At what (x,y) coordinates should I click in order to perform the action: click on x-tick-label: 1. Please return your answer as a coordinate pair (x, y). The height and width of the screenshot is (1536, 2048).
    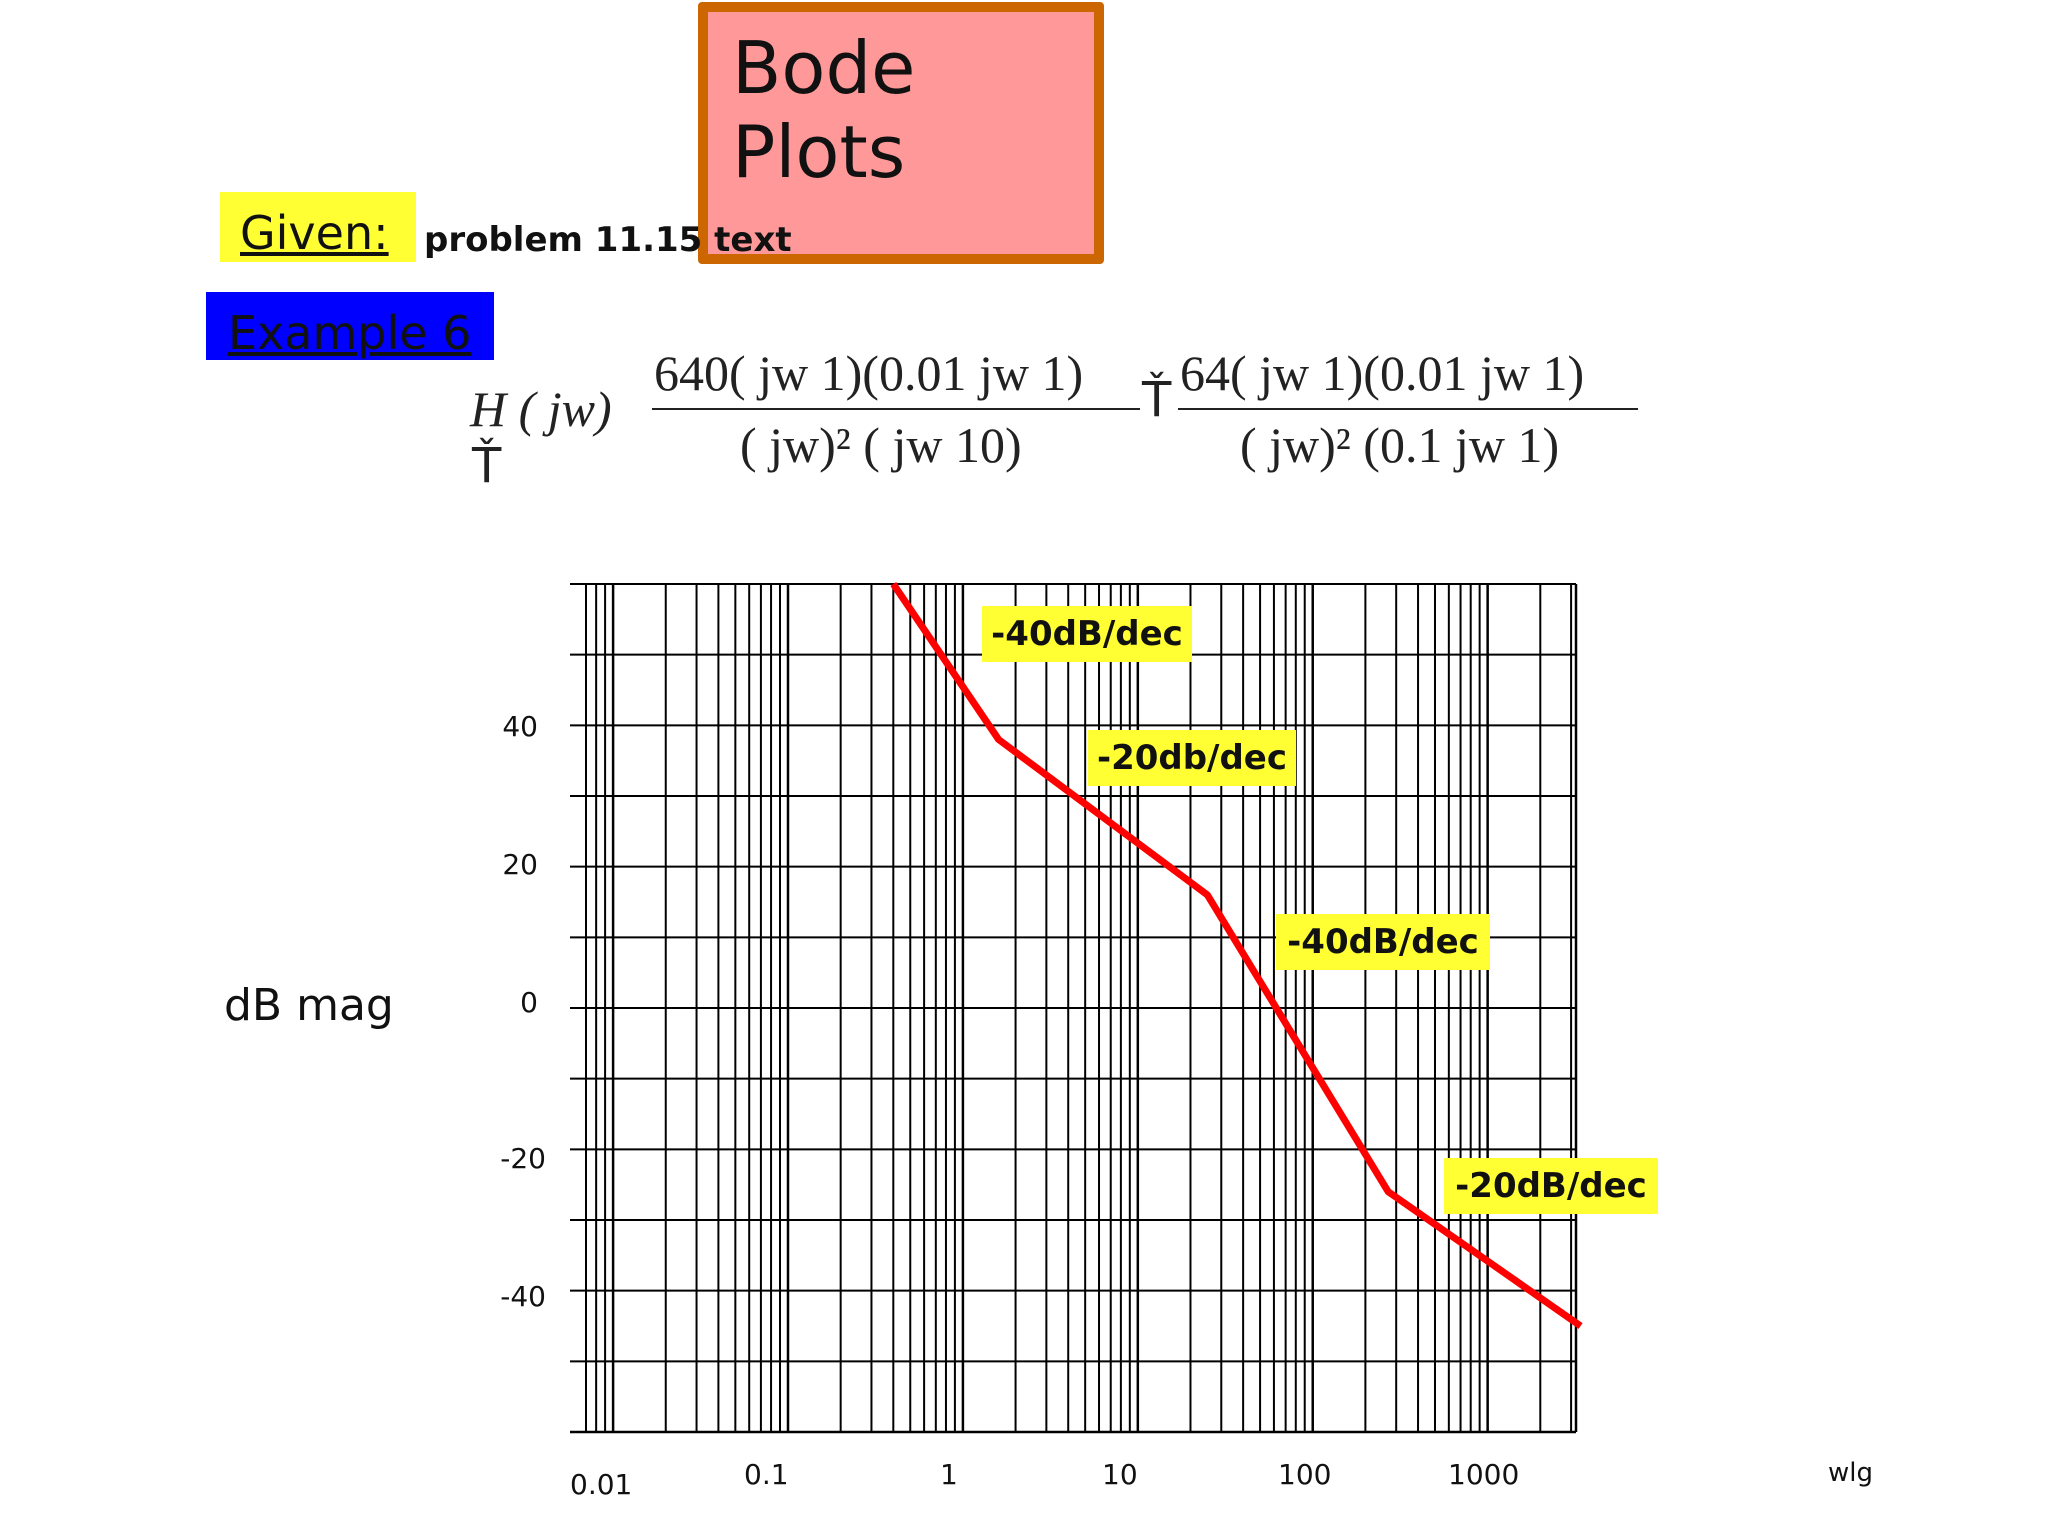
    Looking at the image, I should click on (949, 1474).